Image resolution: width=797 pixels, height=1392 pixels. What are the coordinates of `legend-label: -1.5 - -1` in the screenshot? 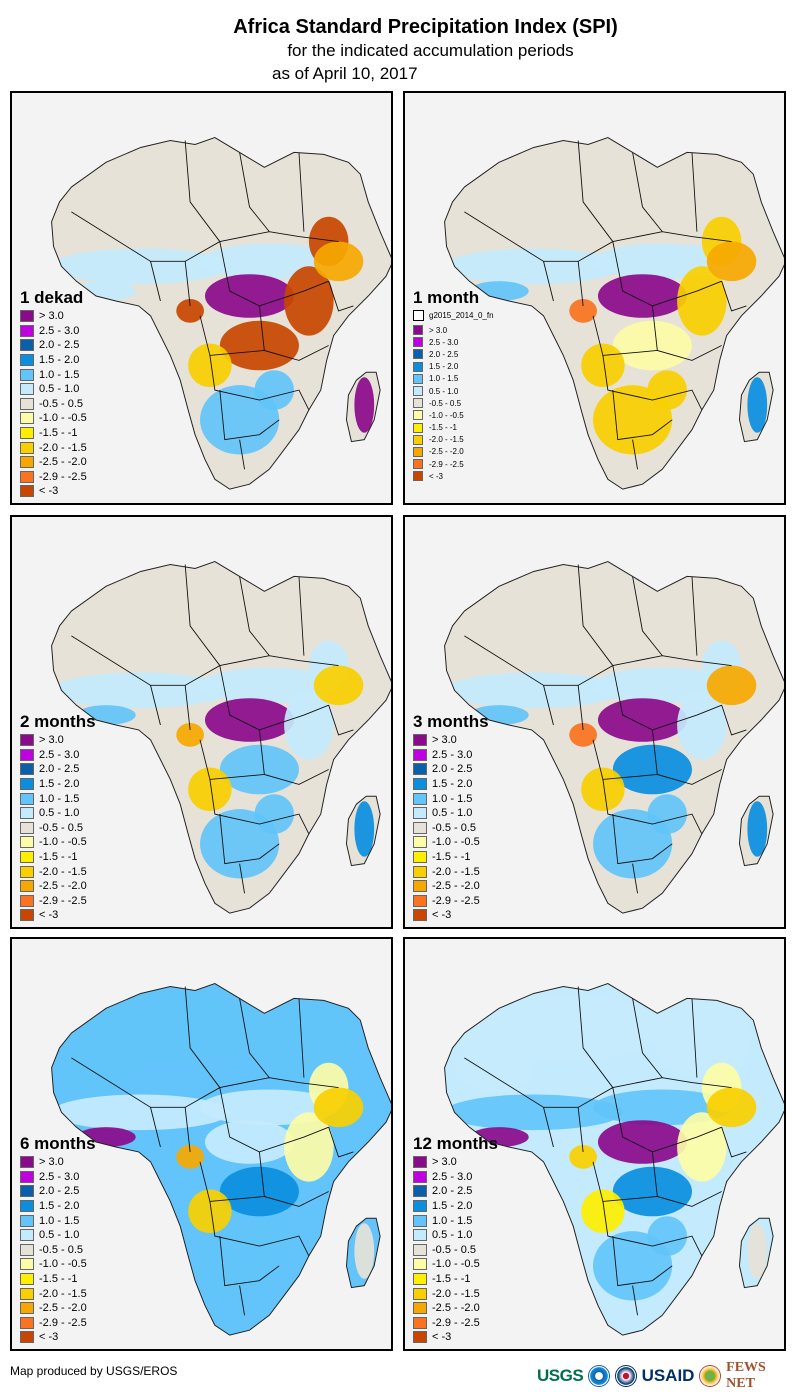 It's located at (451, 1279).